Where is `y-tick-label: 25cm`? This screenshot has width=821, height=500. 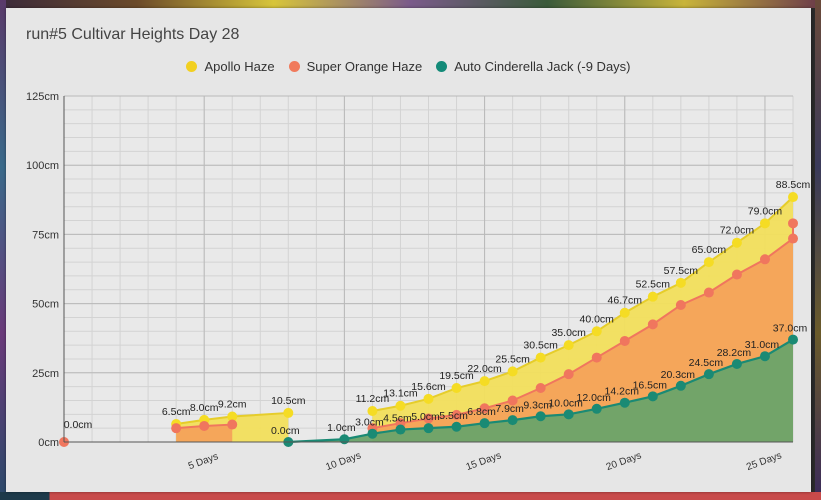
y-tick-label: 25cm is located at coordinates (45, 374).